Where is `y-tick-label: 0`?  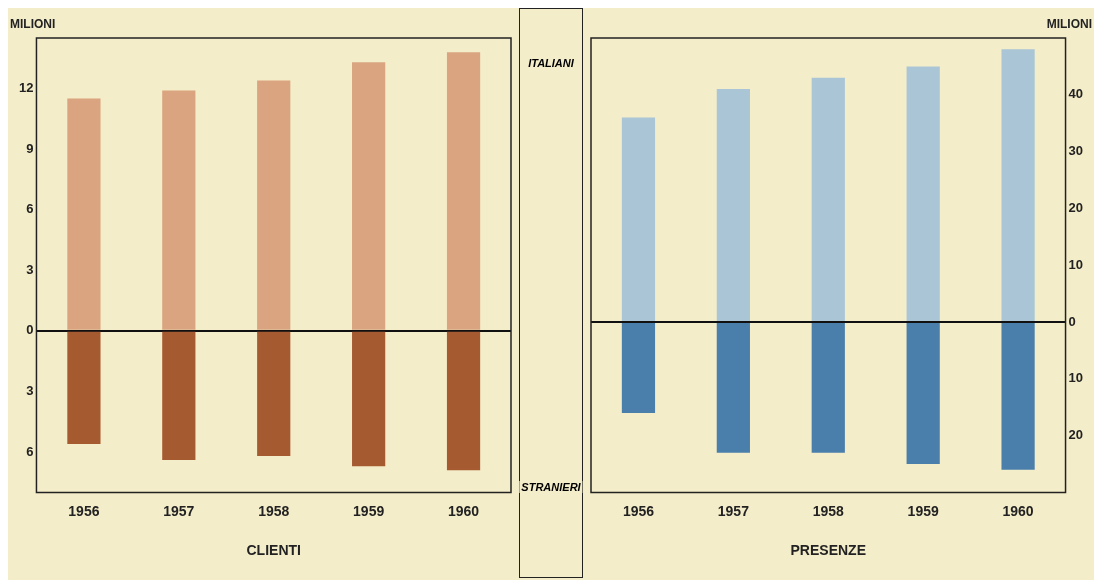
y-tick-label: 0 is located at coordinates (30, 330).